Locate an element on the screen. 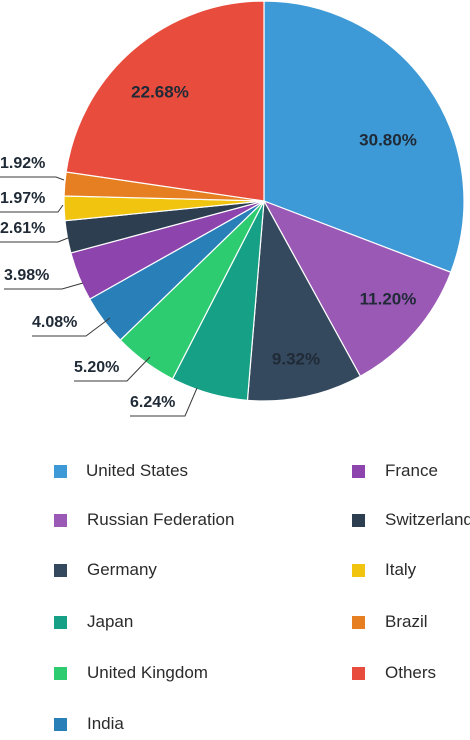  data-label-germany: 9.32% is located at coordinates (296, 358).